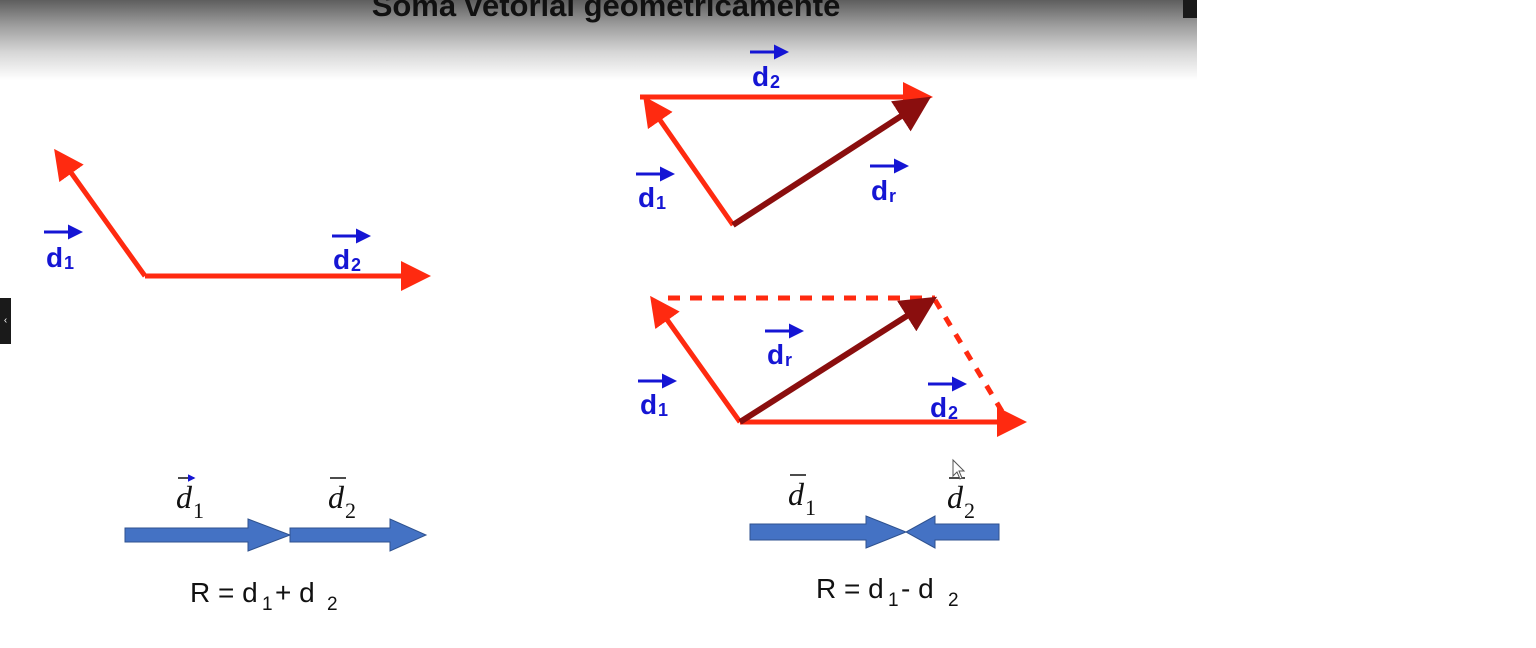 This screenshot has height=648, width=1536. Describe the element at coordinates (237, 219) in the screenshot. I see `figure-head-to-tail: d 1 d 2` at that location.